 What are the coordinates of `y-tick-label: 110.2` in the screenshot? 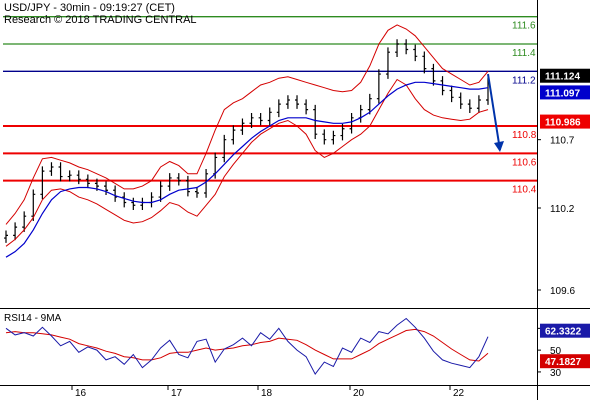 It's located at (562, 209).